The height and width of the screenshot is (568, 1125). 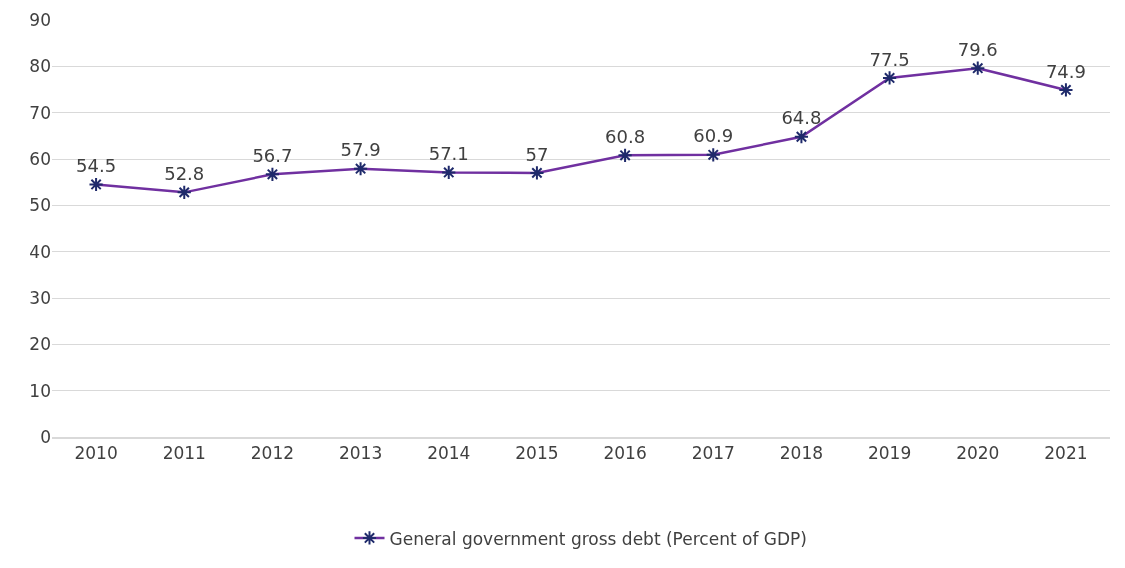 What do you see at coordinates (40, 205) in the screenshot?
I see `y-tick-label: 50` at bounding box center [40, 205].